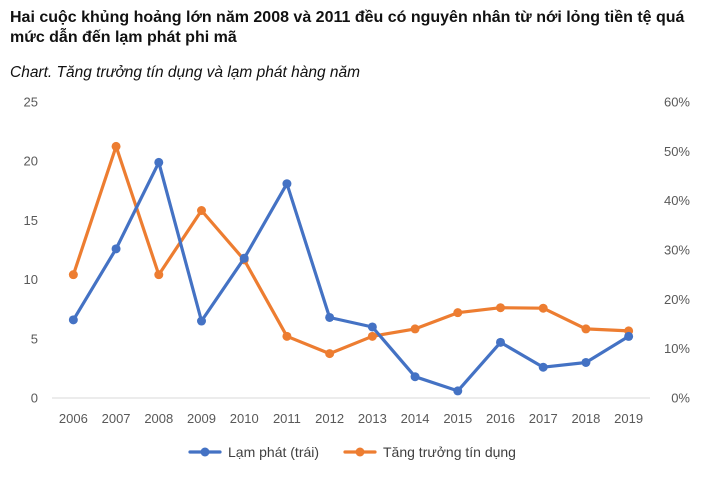 This screenshot has height=485, width=720. Describe the element at coordinates (31, 220) in the screenshot. I see `left-tick-label: 15` at that location.